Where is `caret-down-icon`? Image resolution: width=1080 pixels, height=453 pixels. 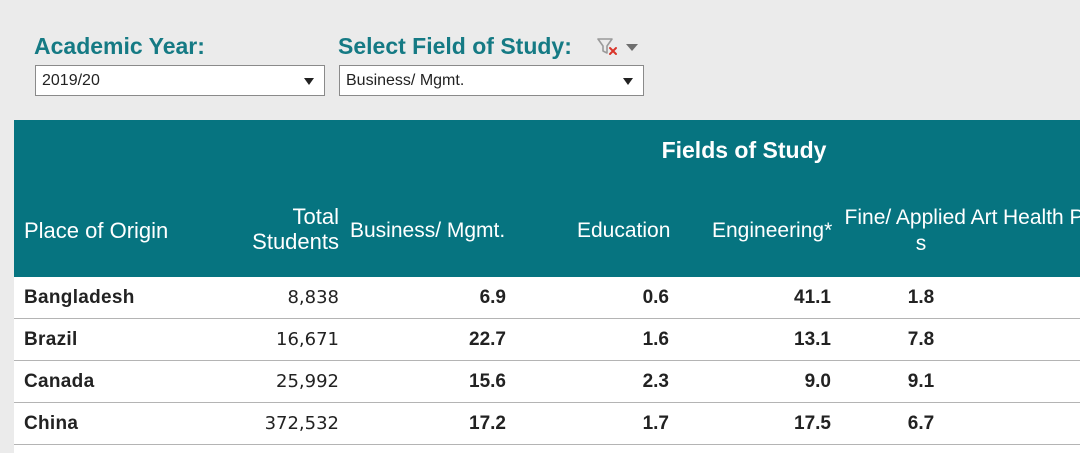
caret-down-icon is located at coordinates (632, 47).